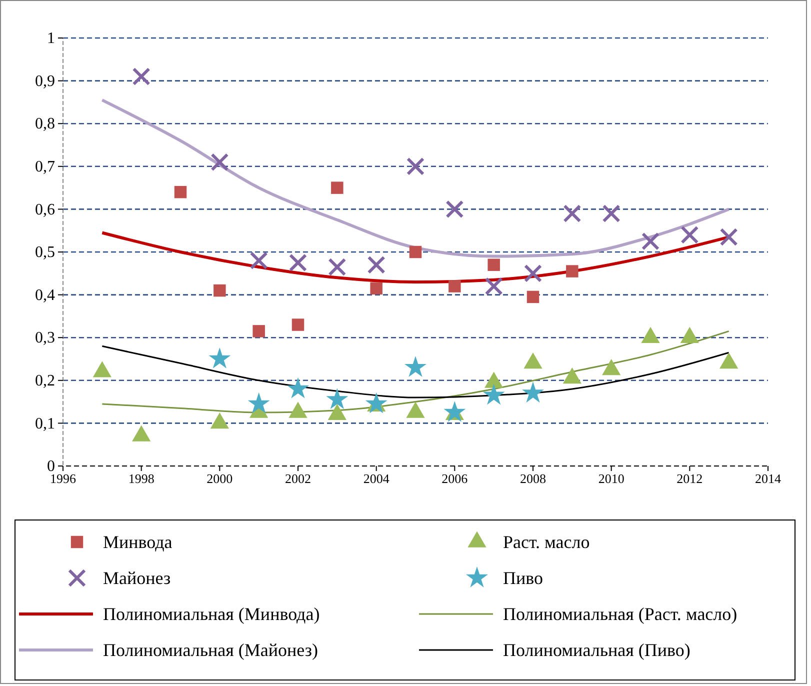 The width and height of the screenshot is (811, 686). I want to click on y-tick-label: 0,6, so click(45, 209).